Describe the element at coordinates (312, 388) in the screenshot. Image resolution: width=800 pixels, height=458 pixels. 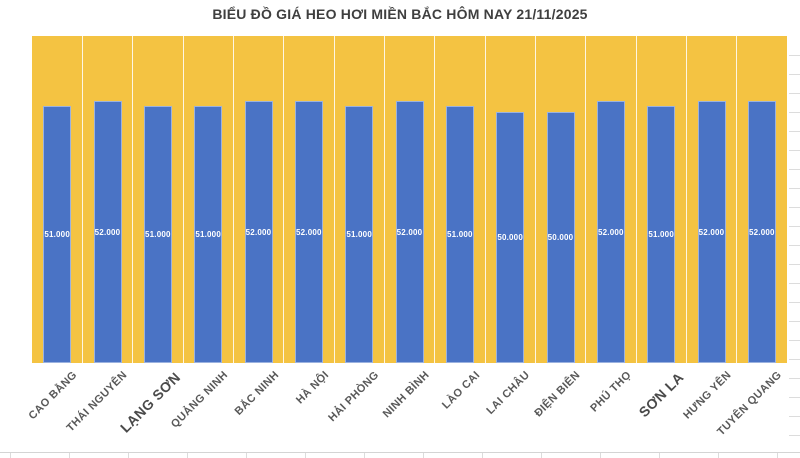
I see `category-label: HÀ NỘI` at that location.